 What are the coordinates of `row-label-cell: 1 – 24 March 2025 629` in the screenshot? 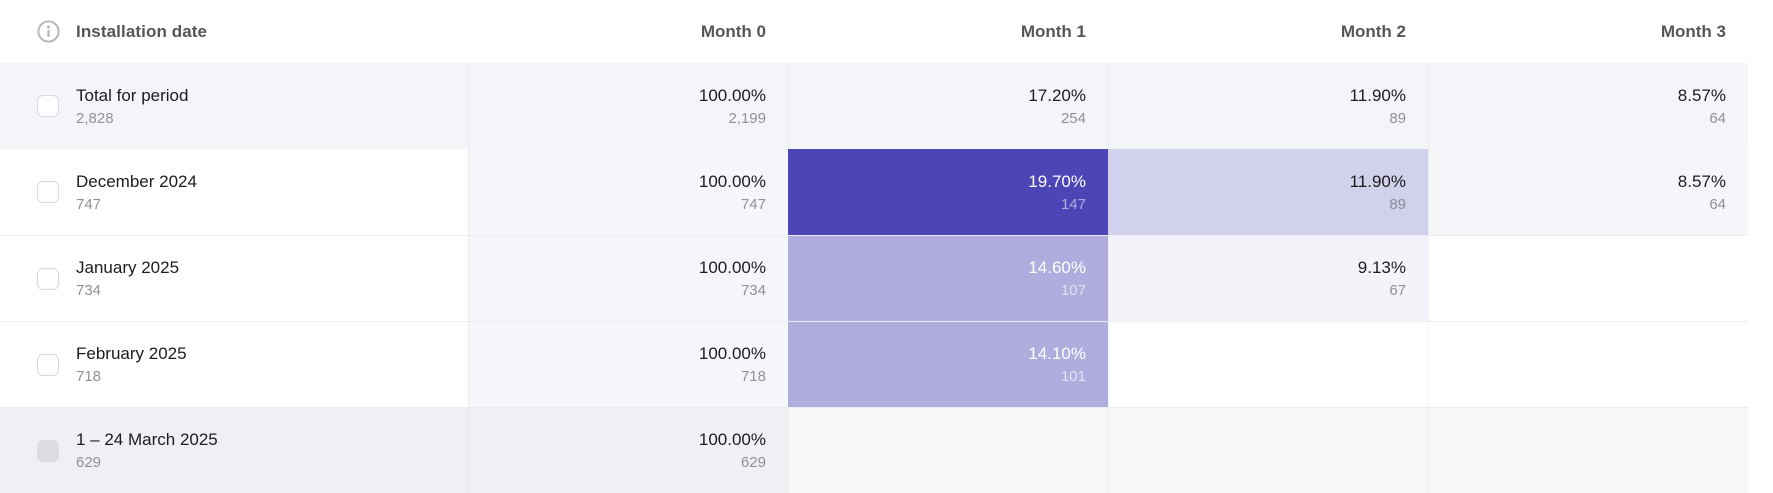 It's located at (234, 450).